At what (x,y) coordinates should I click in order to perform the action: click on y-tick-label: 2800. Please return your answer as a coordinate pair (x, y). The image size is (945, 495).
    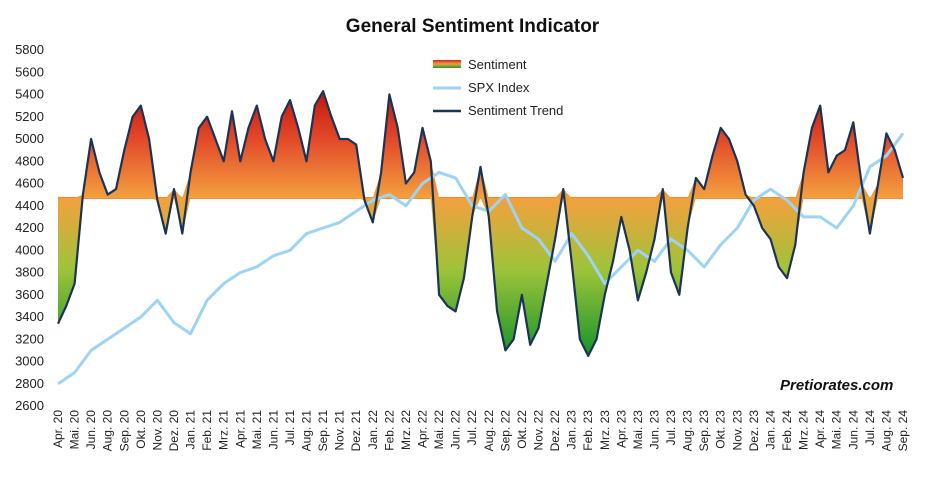
    Looking at the image, I should click on (29, 383).